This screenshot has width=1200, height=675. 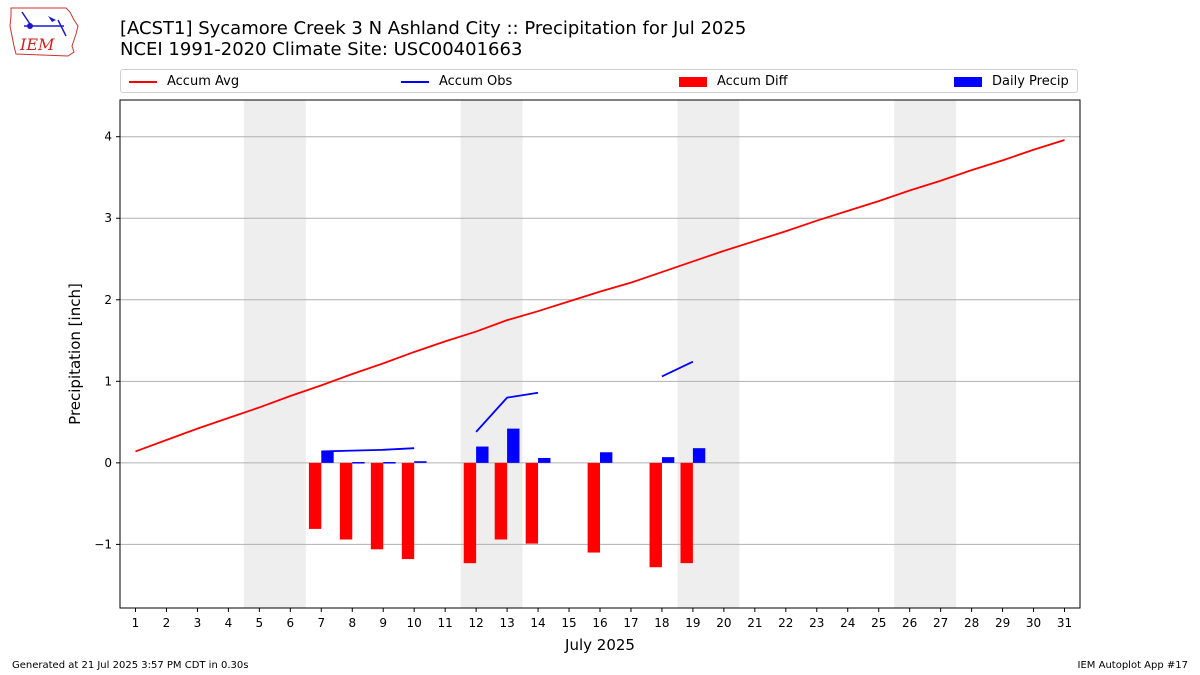 What do you see at coordinates (878, 623) in the screenshot?
I see `x-tick-label: 25` at bounding box center [878, 623].